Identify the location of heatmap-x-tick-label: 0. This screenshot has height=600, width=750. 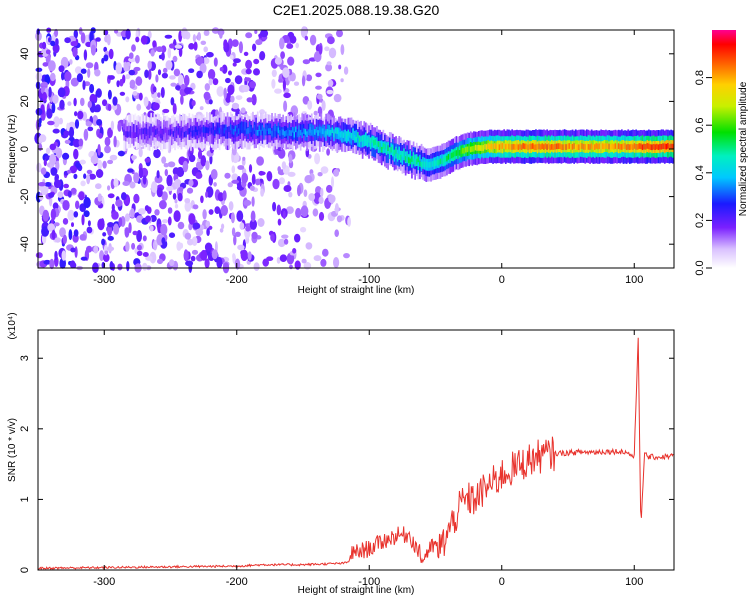
(502, 280).